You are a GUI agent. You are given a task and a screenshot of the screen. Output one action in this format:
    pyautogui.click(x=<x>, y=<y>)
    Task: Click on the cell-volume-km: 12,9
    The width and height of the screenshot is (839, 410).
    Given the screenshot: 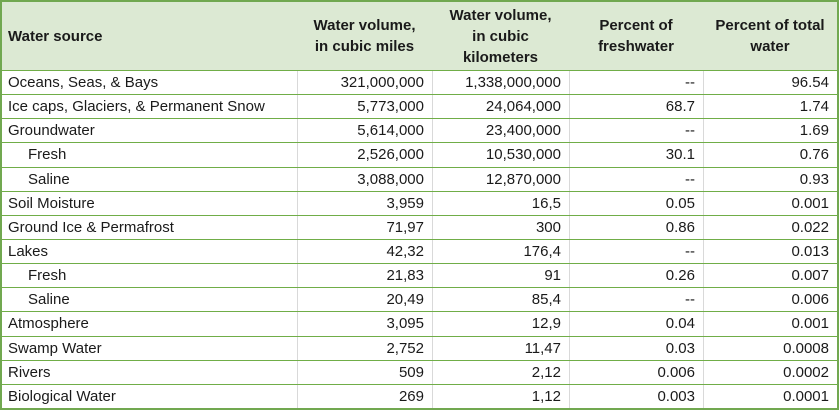 What is the action you would take?
    pyautogui.click(x=500, y=324)
    